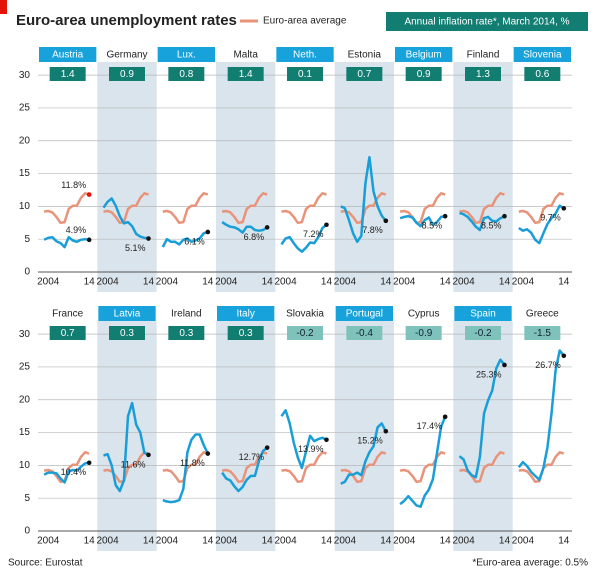 Image resolution: width=595 pixels, height=572 pixels. I want to click on end-label: 4.9%, so click(76, 230).